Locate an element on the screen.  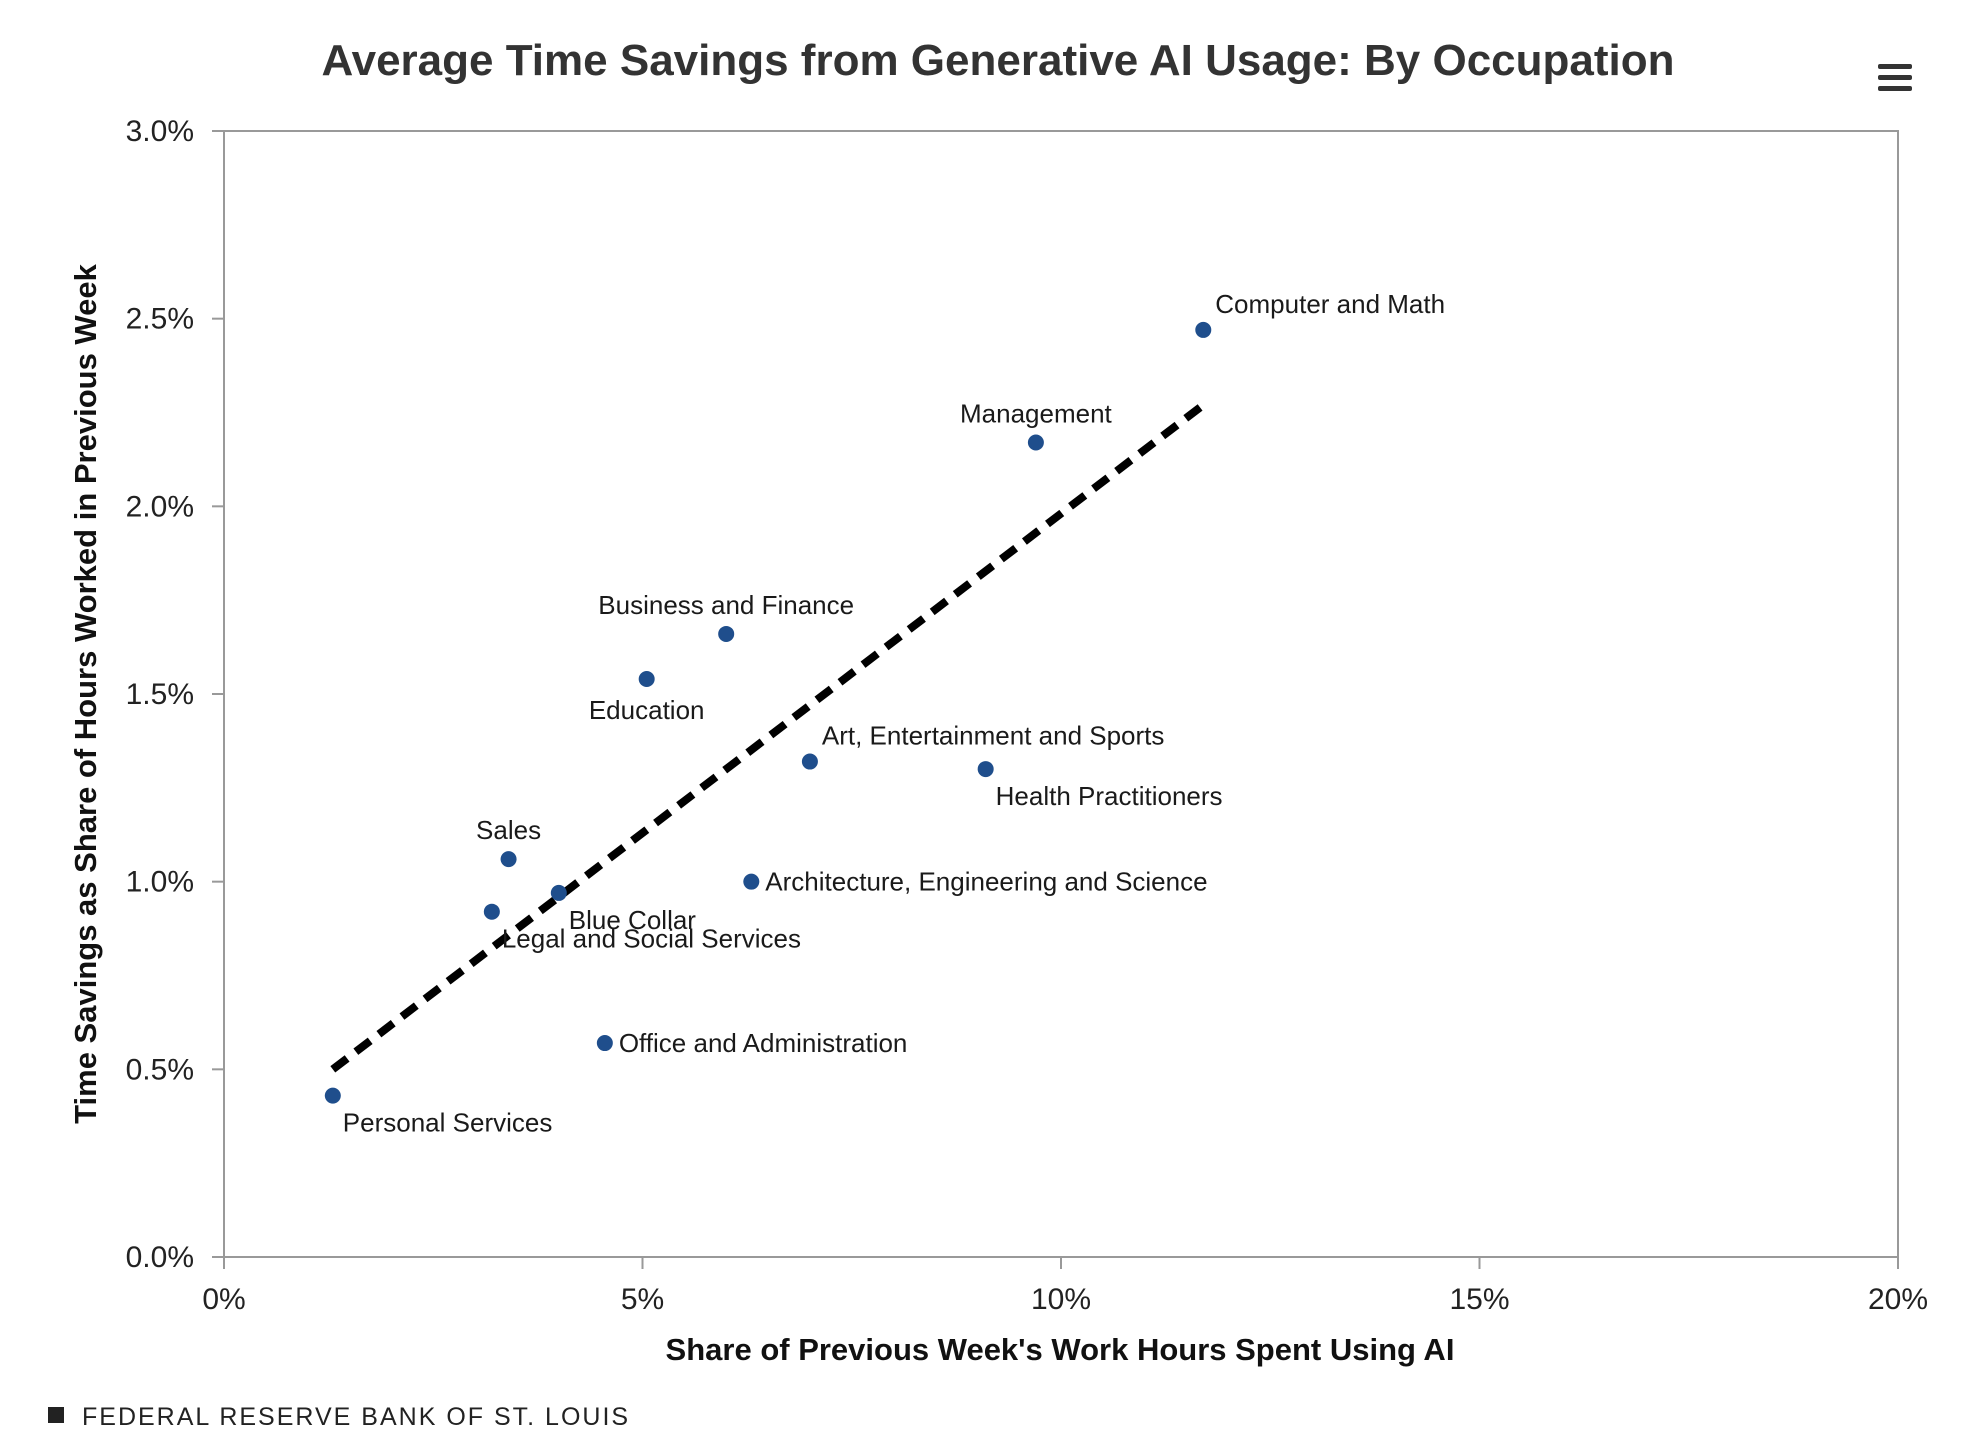
data-label: Blue Collar is located at coordinates (633, 920).